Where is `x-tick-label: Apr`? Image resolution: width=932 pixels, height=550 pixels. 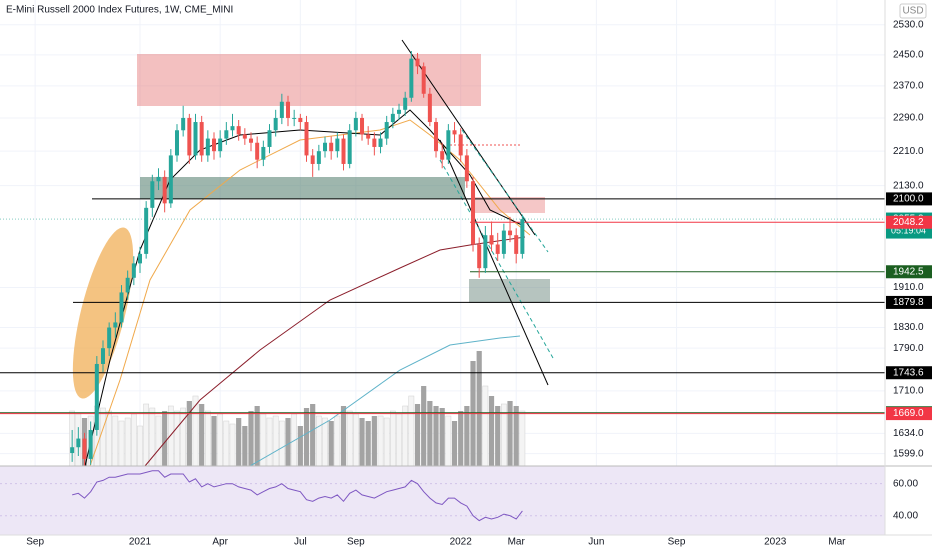 x-tick-label: Apr is located at coordinates (220, 542).